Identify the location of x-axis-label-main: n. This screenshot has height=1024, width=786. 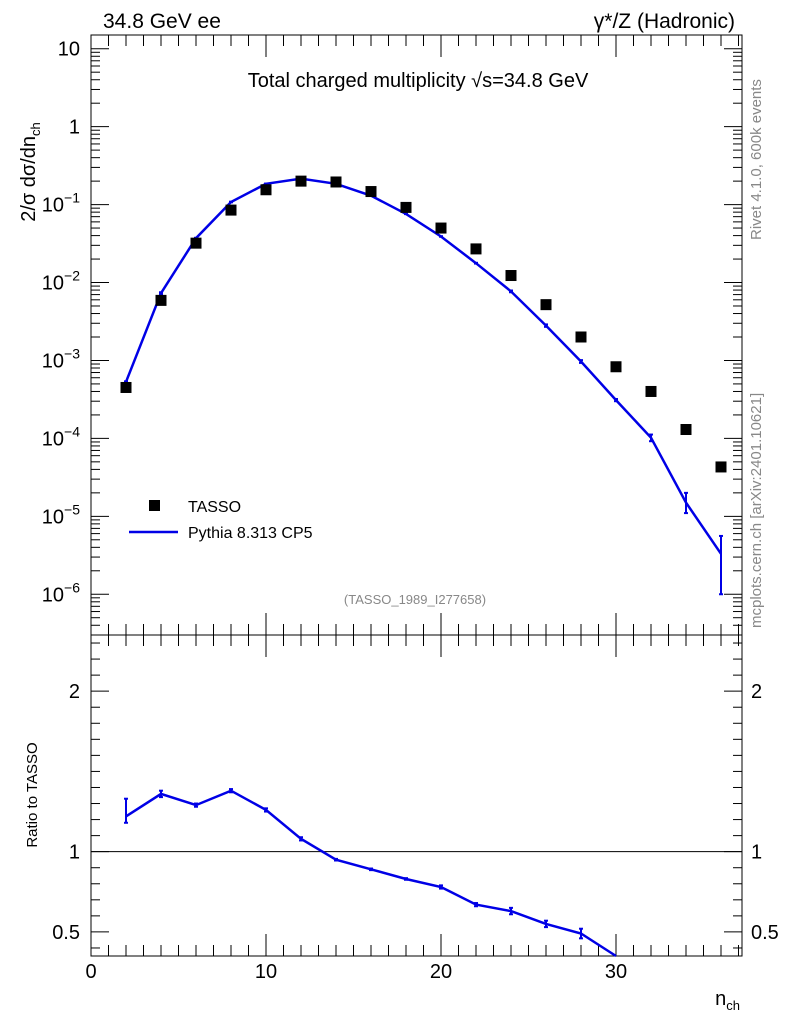
(720, 999).